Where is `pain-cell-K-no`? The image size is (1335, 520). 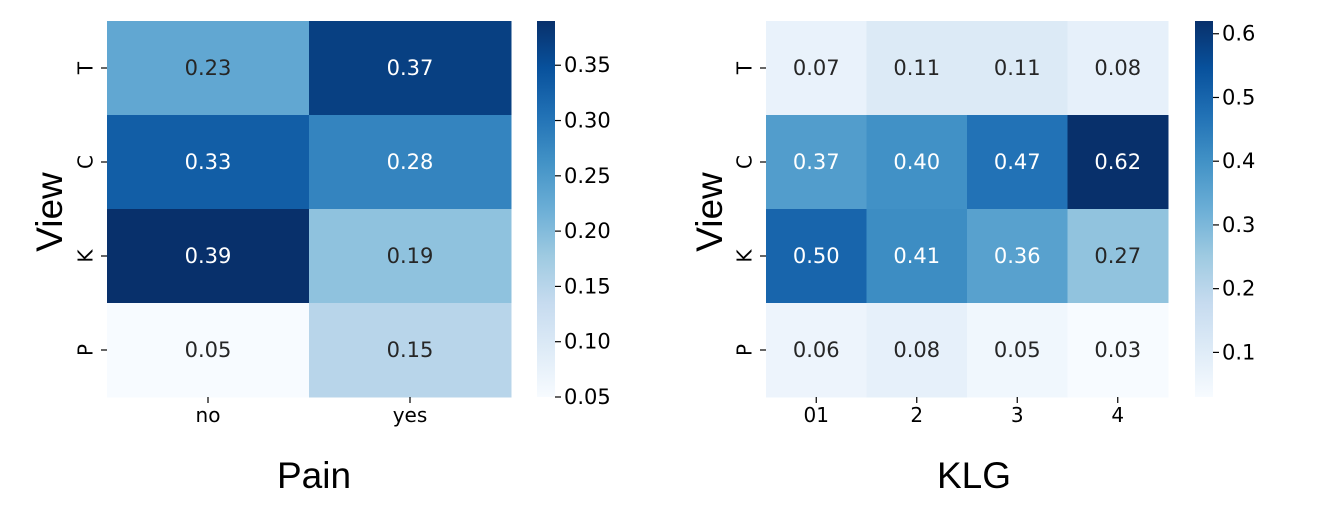 pain-cell-K-no is located at coordinates (208, 256).